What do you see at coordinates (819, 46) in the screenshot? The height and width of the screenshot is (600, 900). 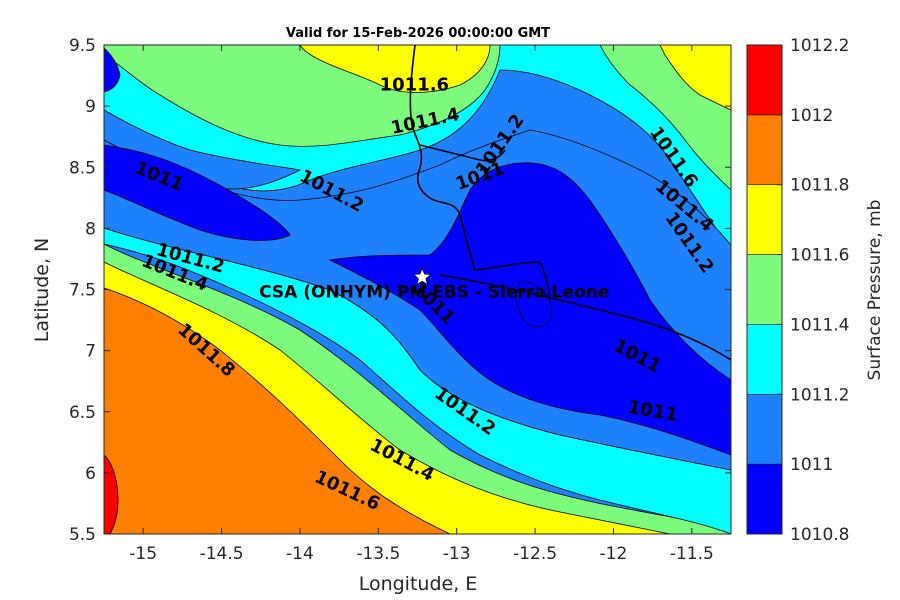 I see `colorbar-tick-label: 1012.2` at bounding box center [819, 46].